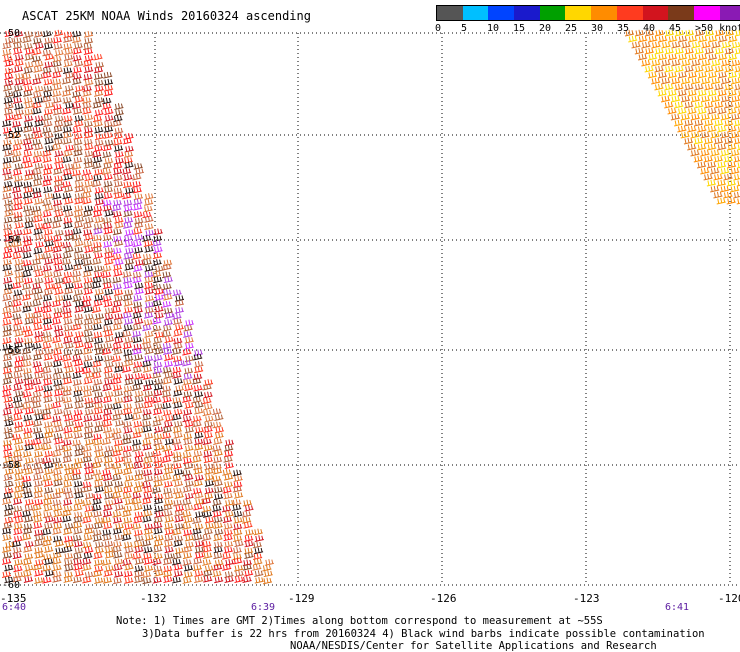  I want to click on lon-label: -129, so click(301, 598).